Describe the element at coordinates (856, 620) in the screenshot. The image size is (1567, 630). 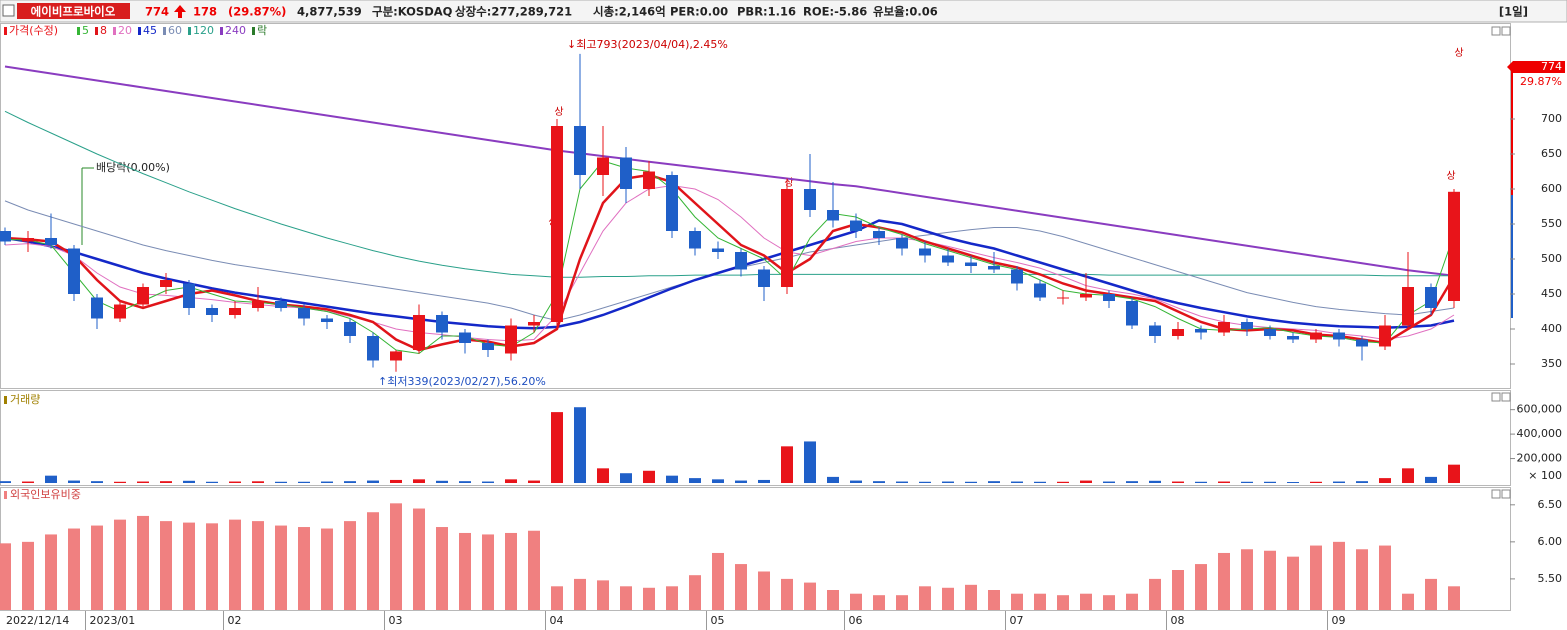
I see `x-tick-label: 06` at that location.